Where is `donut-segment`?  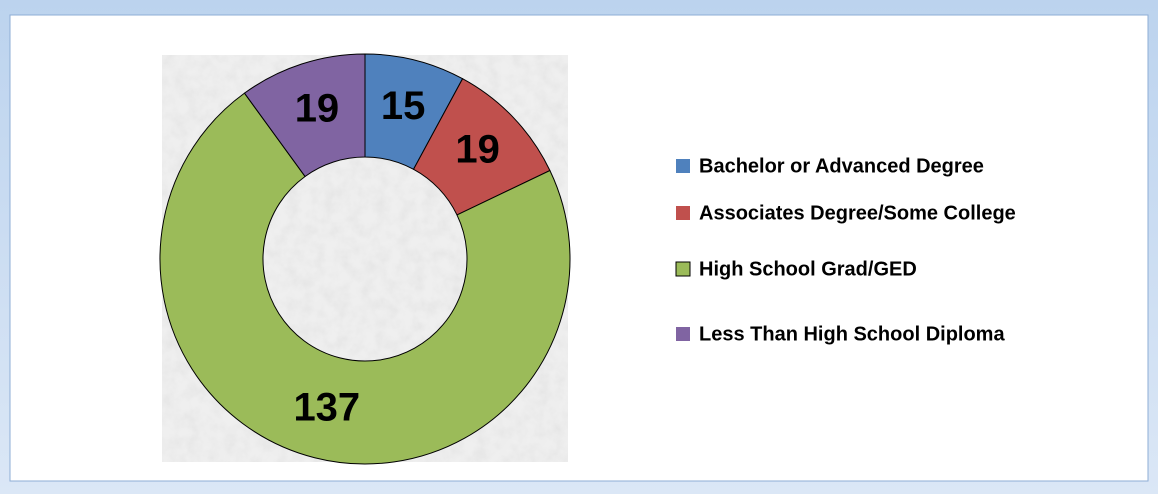 donut-segment is located at coordinates (304, 115).